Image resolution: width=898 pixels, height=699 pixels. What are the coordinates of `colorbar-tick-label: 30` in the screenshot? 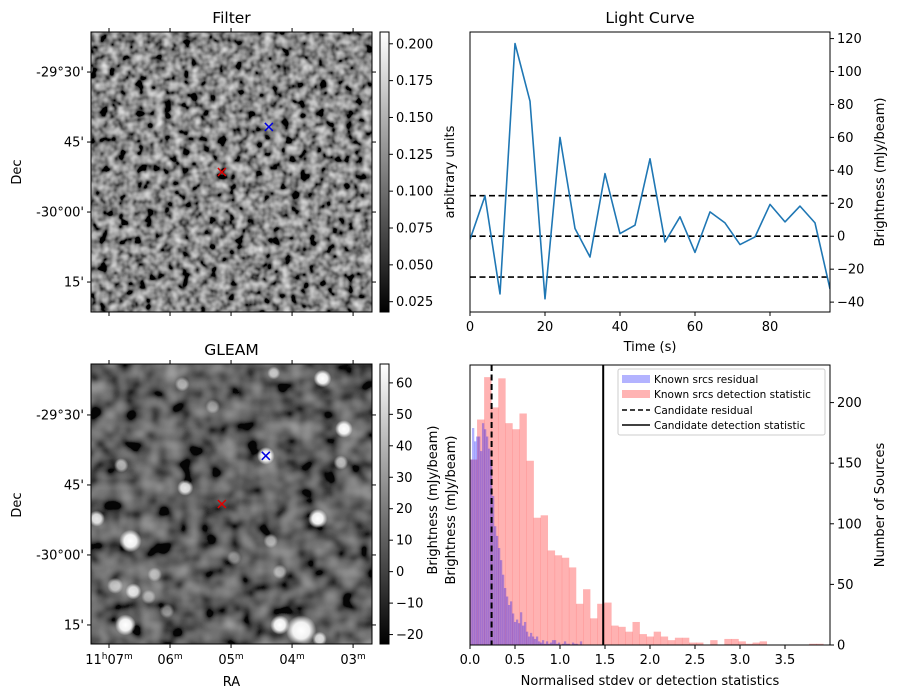 It's located at (404, 478).